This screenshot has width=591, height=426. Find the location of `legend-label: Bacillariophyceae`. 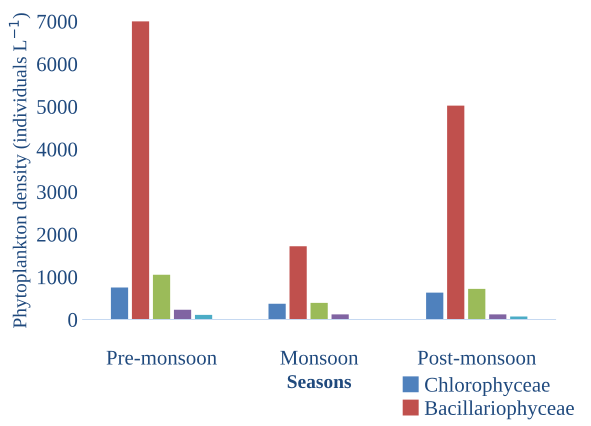

legend-label: Bacillariophyceae is located at coordinates (499, 410).